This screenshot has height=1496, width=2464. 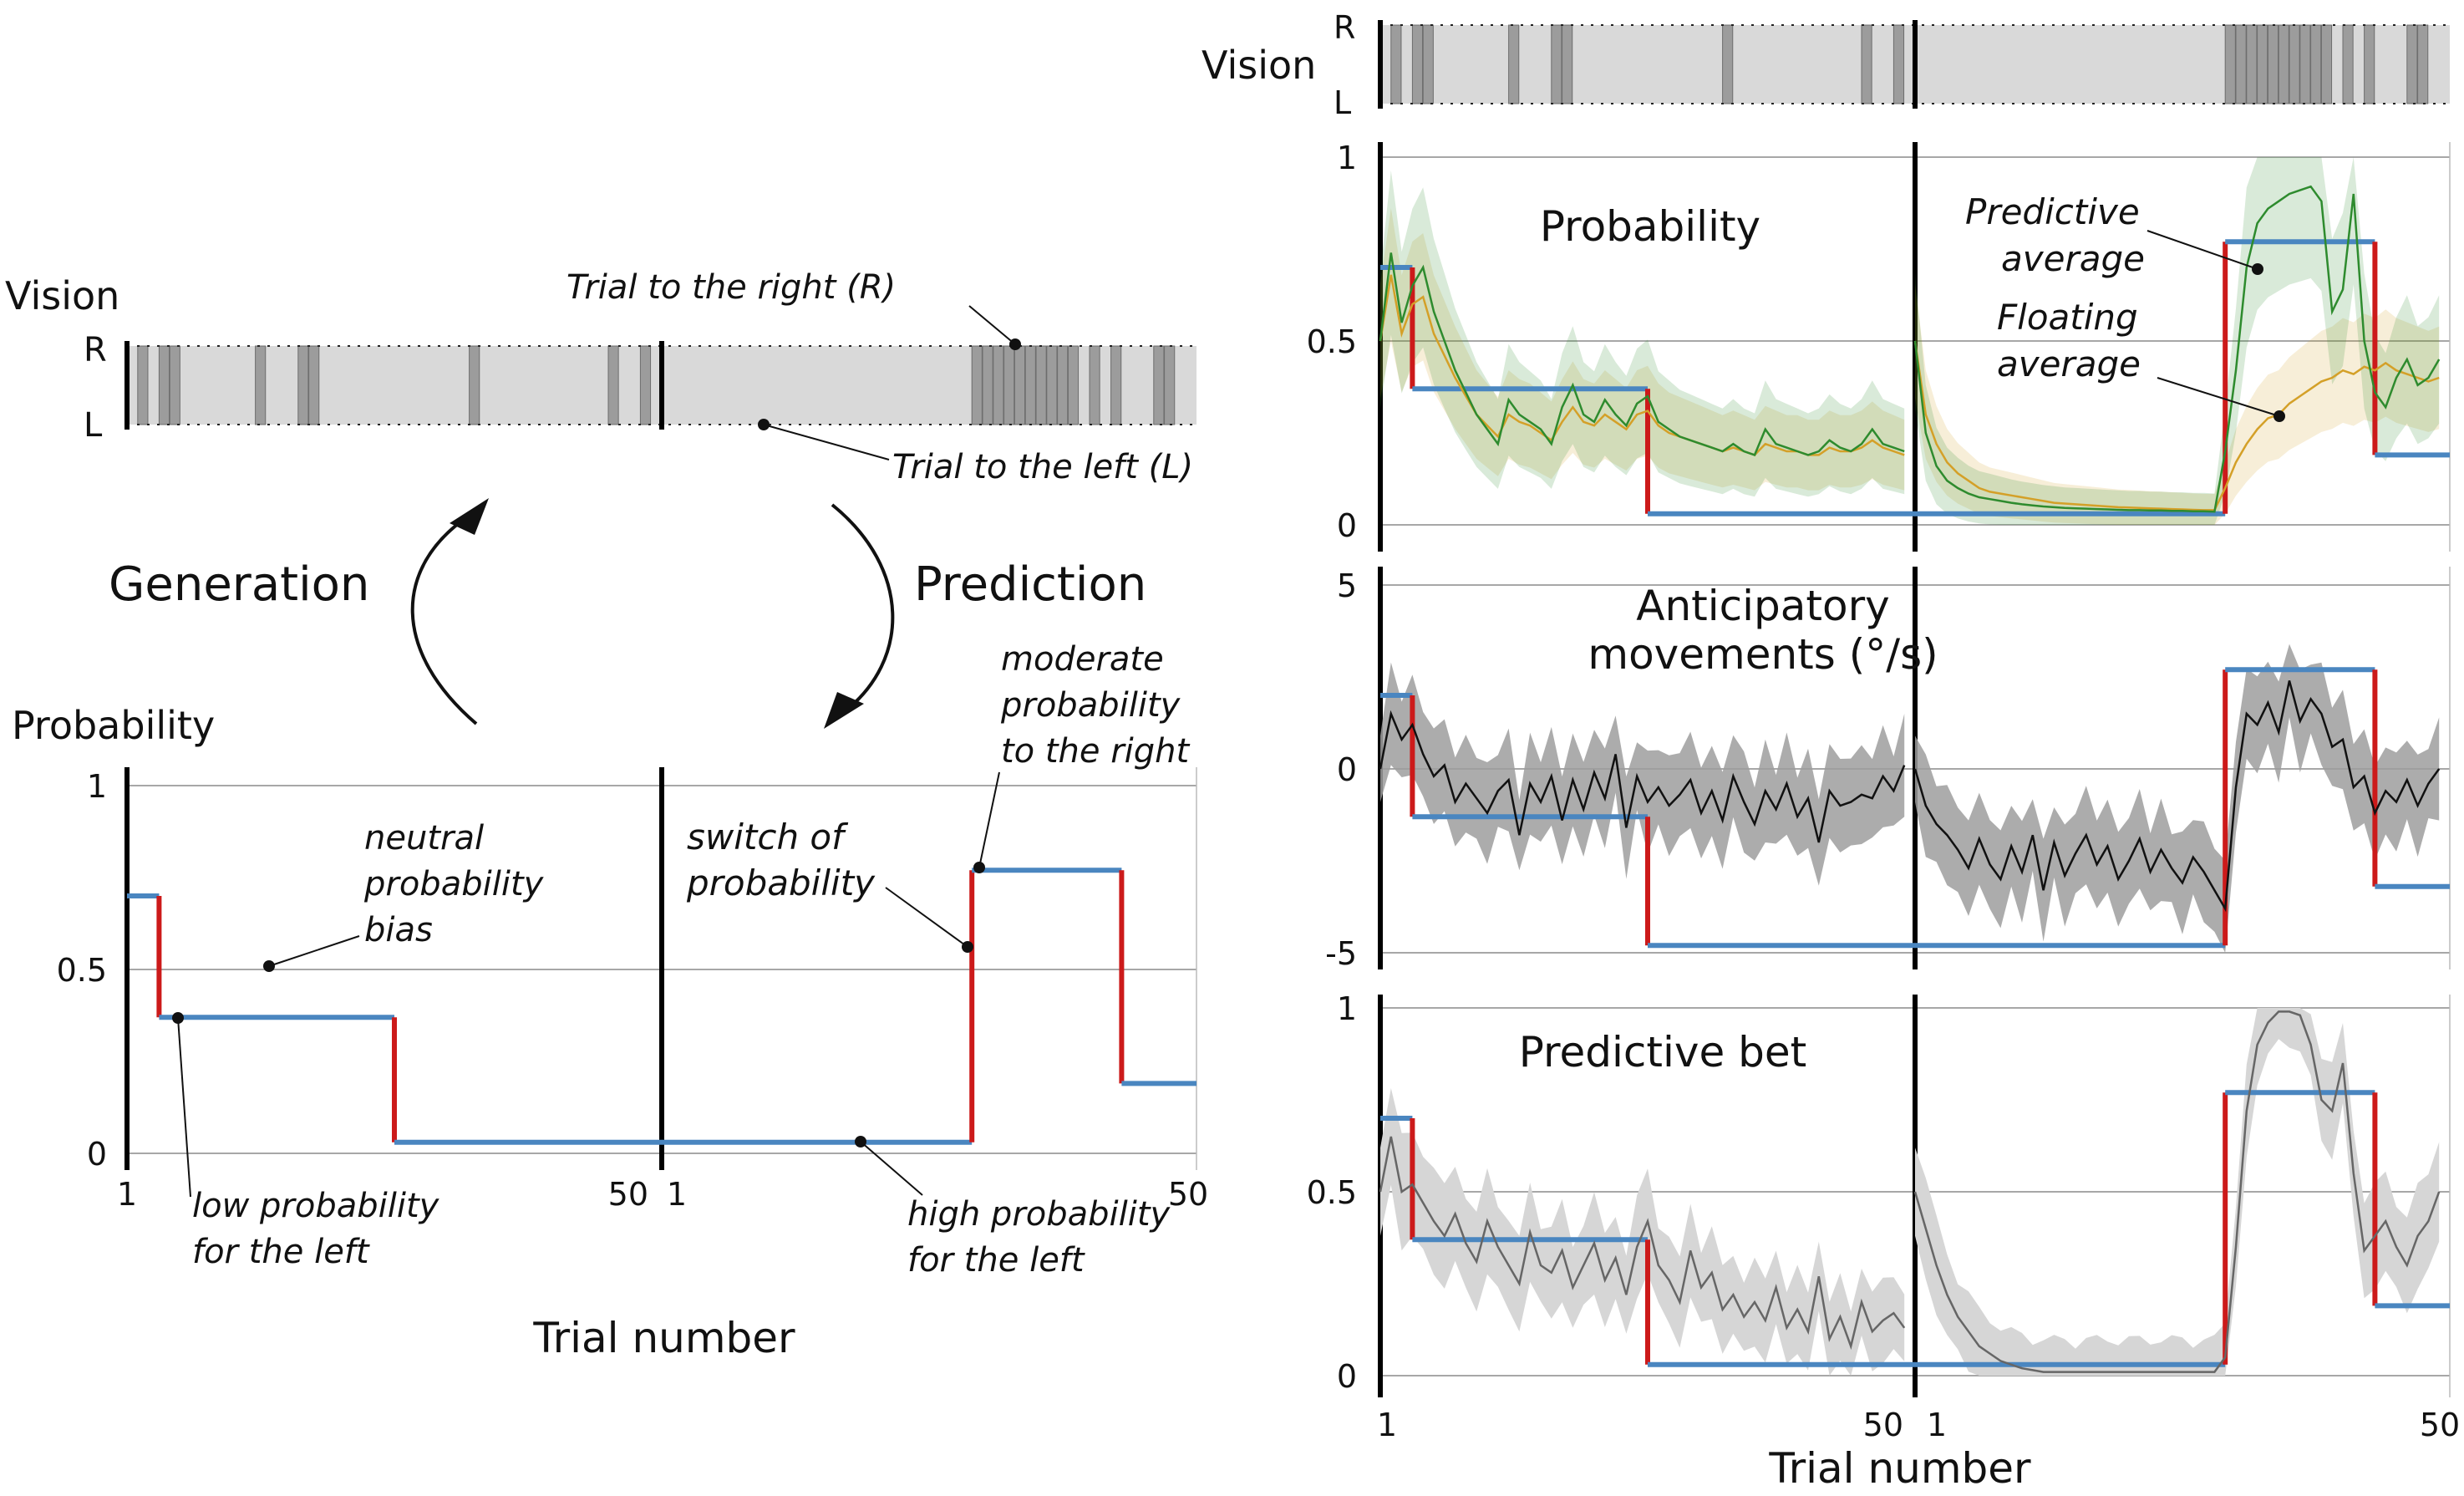 I want to click on left-ytick: 1, so click(x=97, y=786).